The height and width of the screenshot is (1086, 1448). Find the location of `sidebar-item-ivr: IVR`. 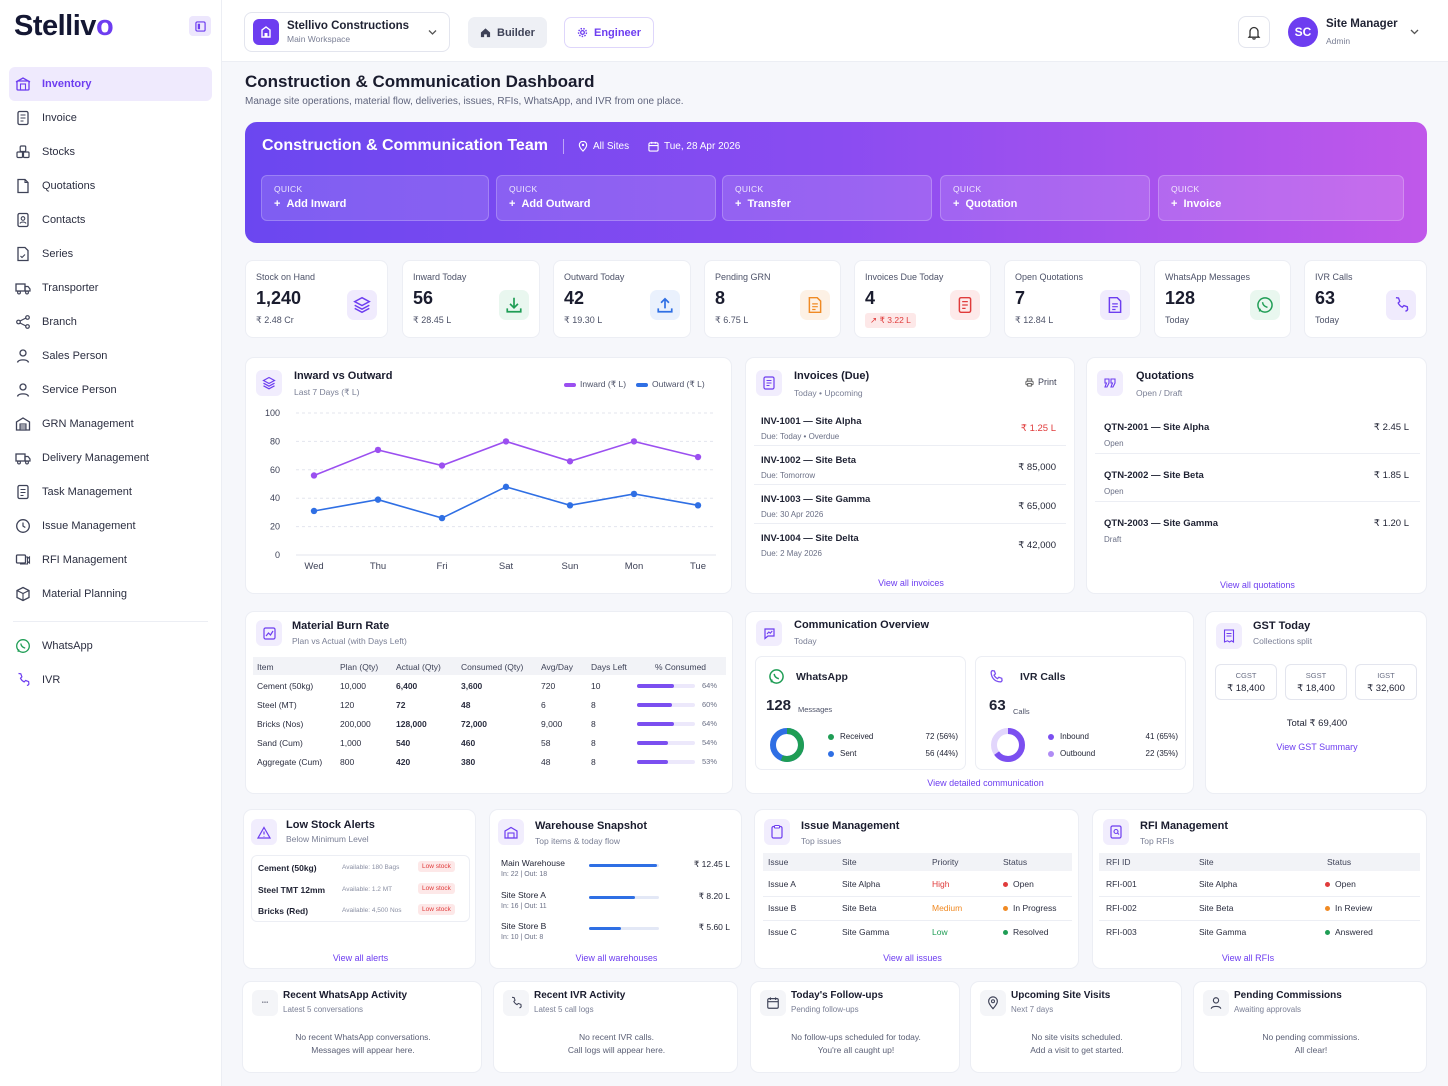

sidebar-item-ivr: IVR is located at coordinates (110, 680).